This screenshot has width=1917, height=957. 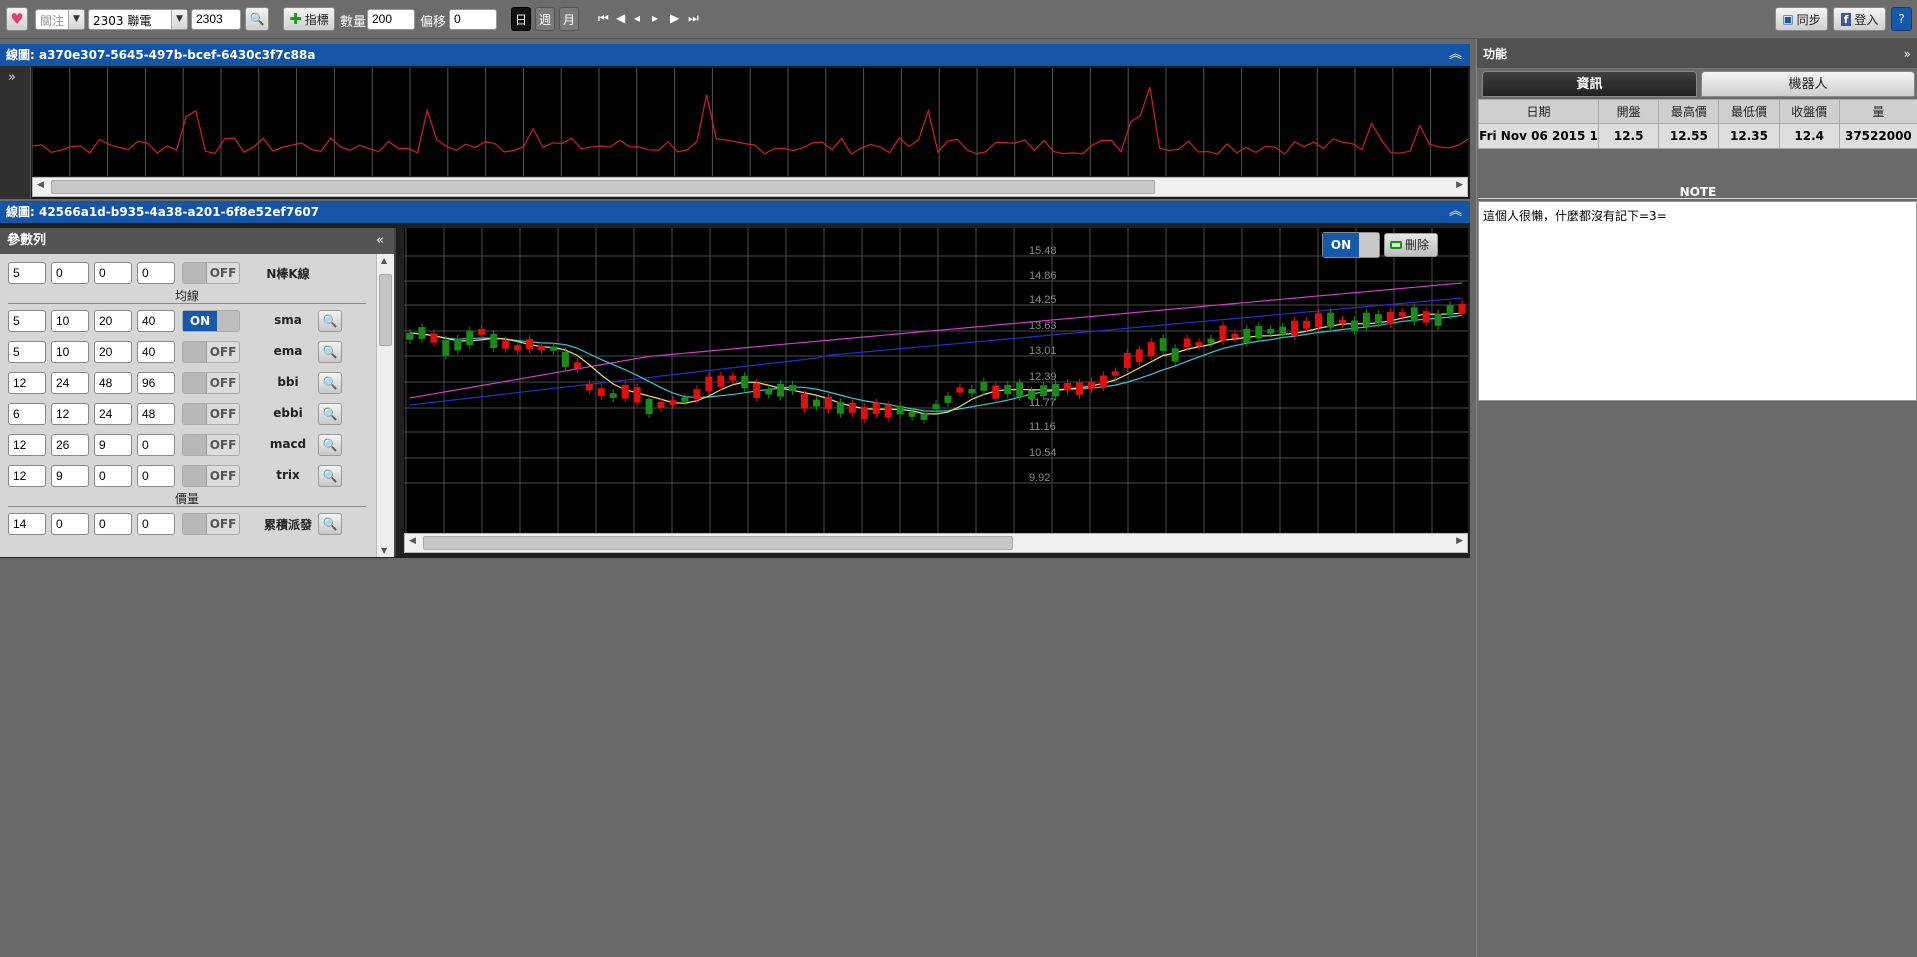 What do you see at coordinates (655, 18) in the screenshot?
I see `next-icon: ▸` at bounding box center [655, 18].